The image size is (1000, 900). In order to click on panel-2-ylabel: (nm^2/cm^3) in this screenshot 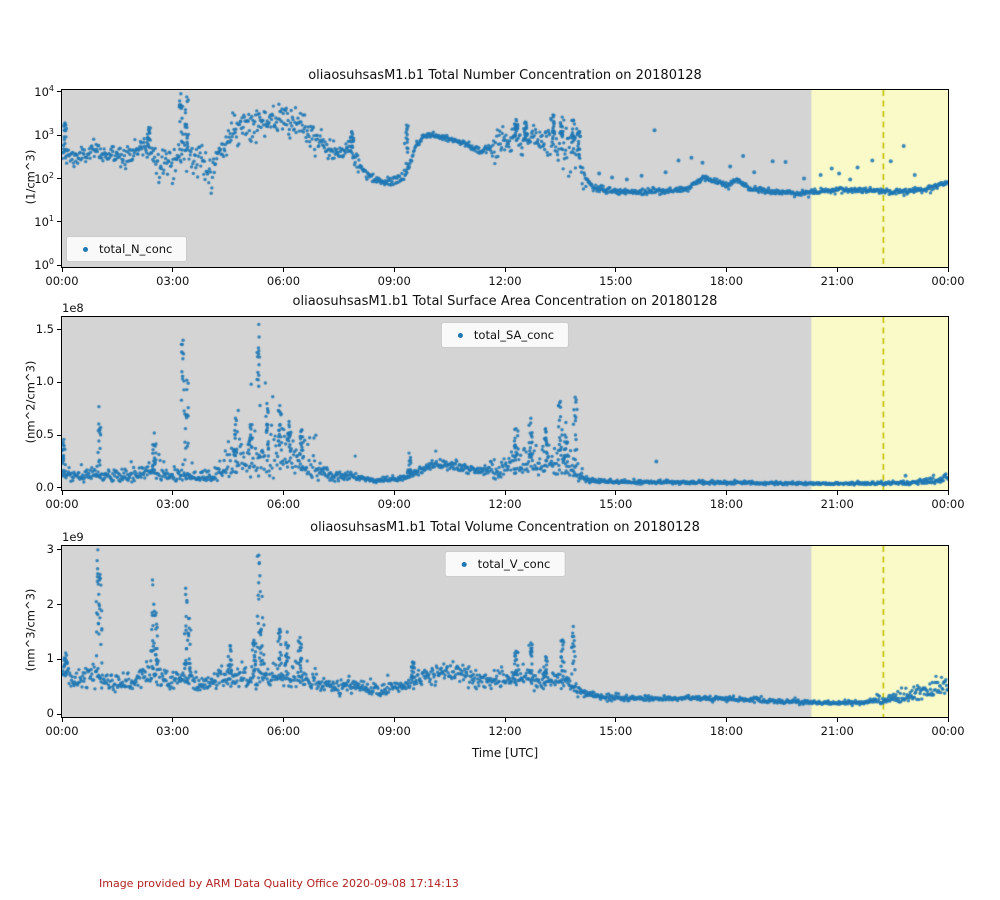, I will do `click(30, 402)`.